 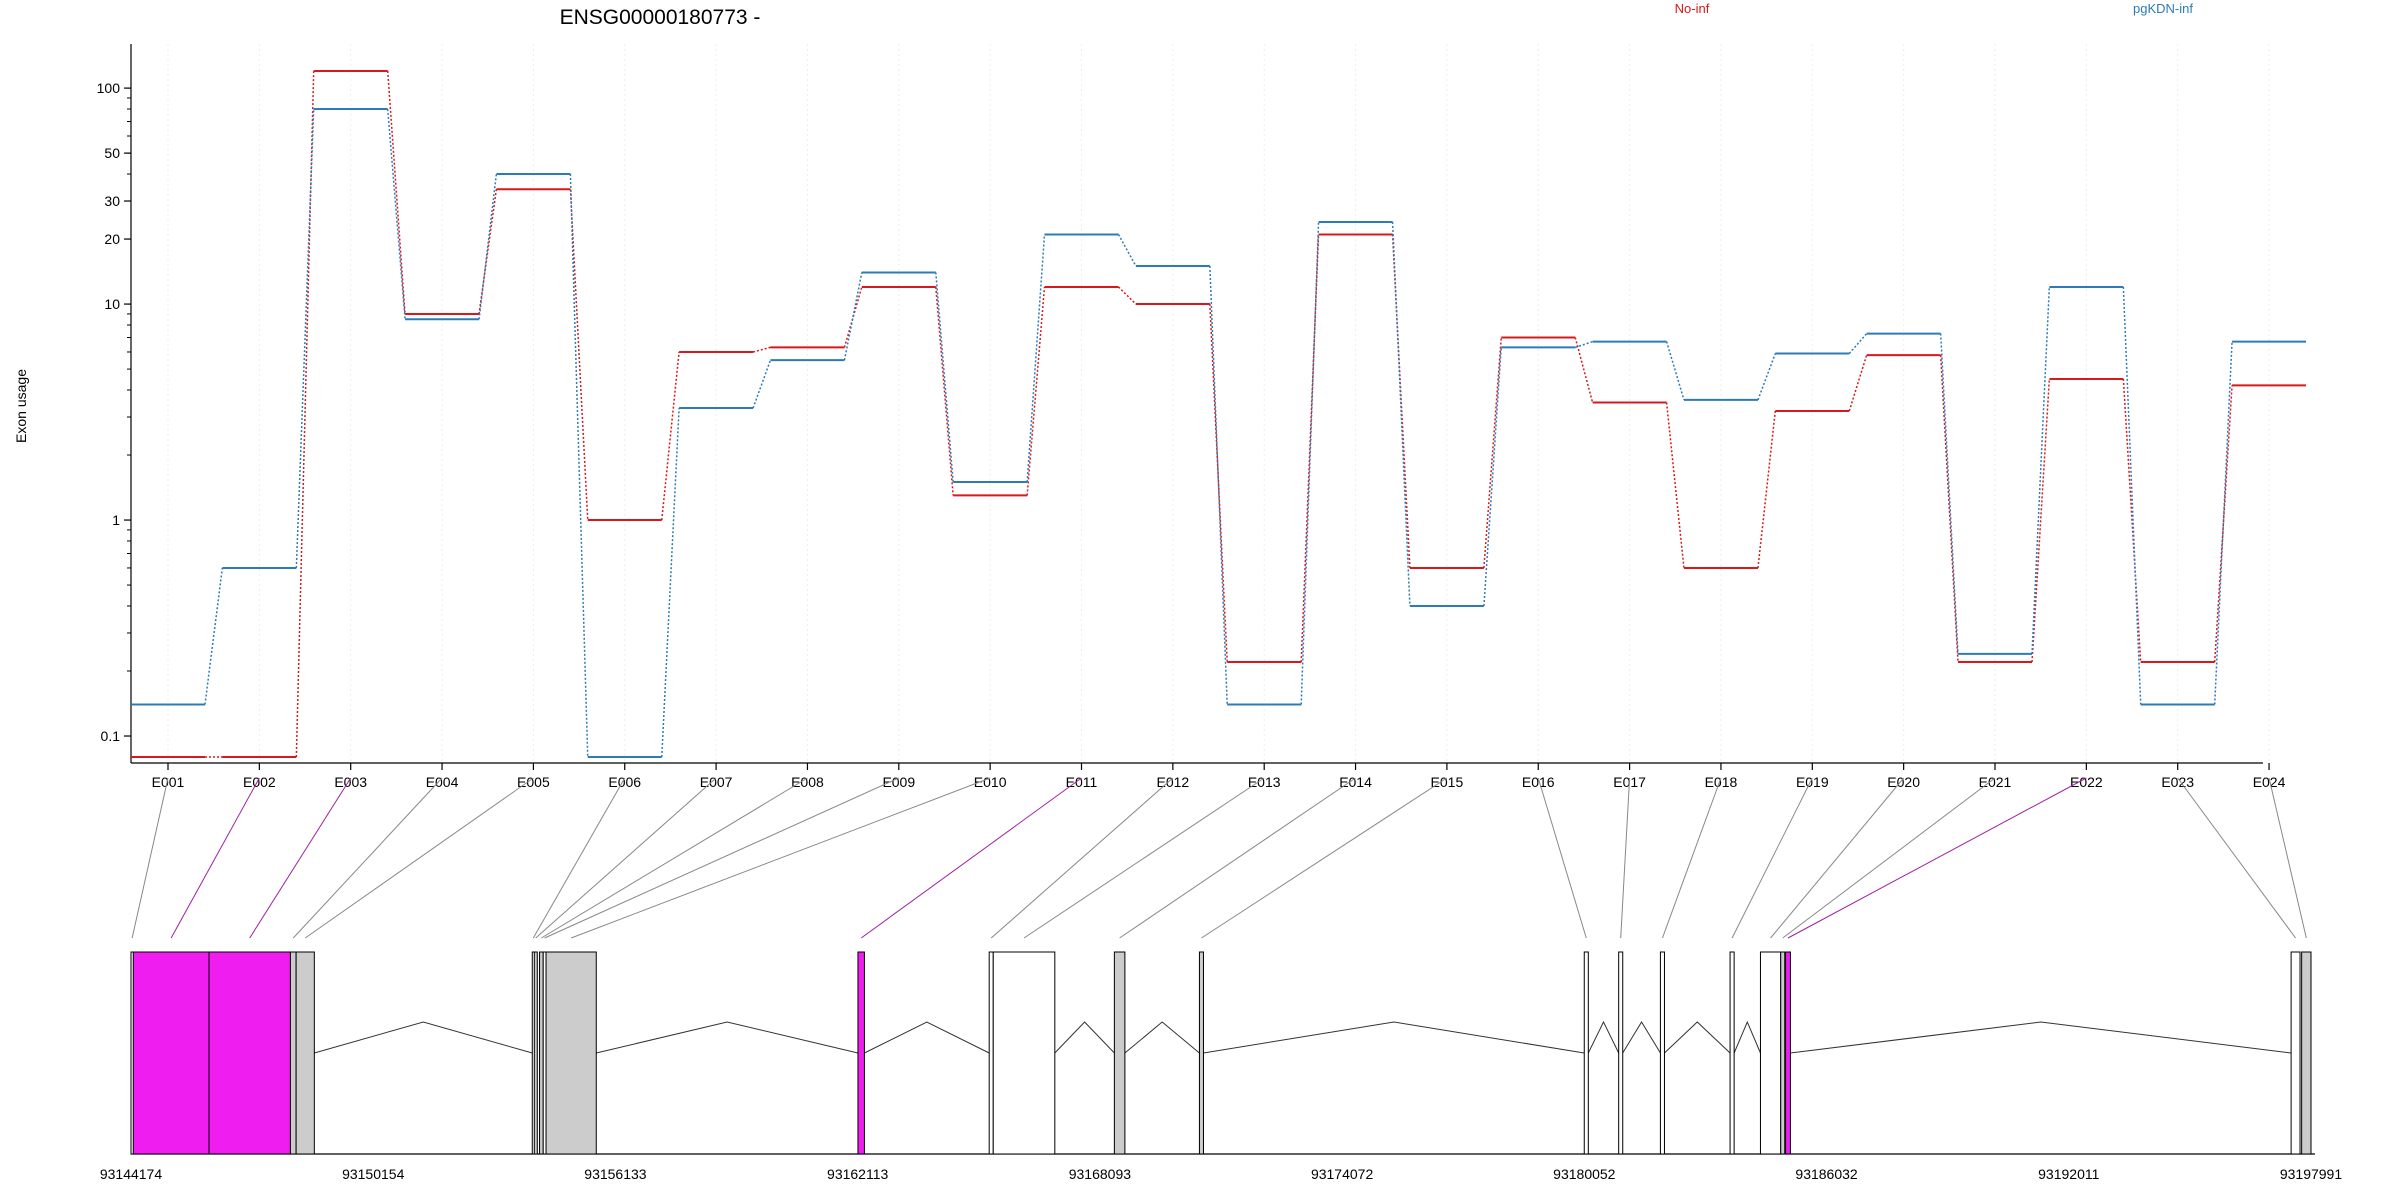 I want to click on exon-connector-e008, so click(x=674, y=858).